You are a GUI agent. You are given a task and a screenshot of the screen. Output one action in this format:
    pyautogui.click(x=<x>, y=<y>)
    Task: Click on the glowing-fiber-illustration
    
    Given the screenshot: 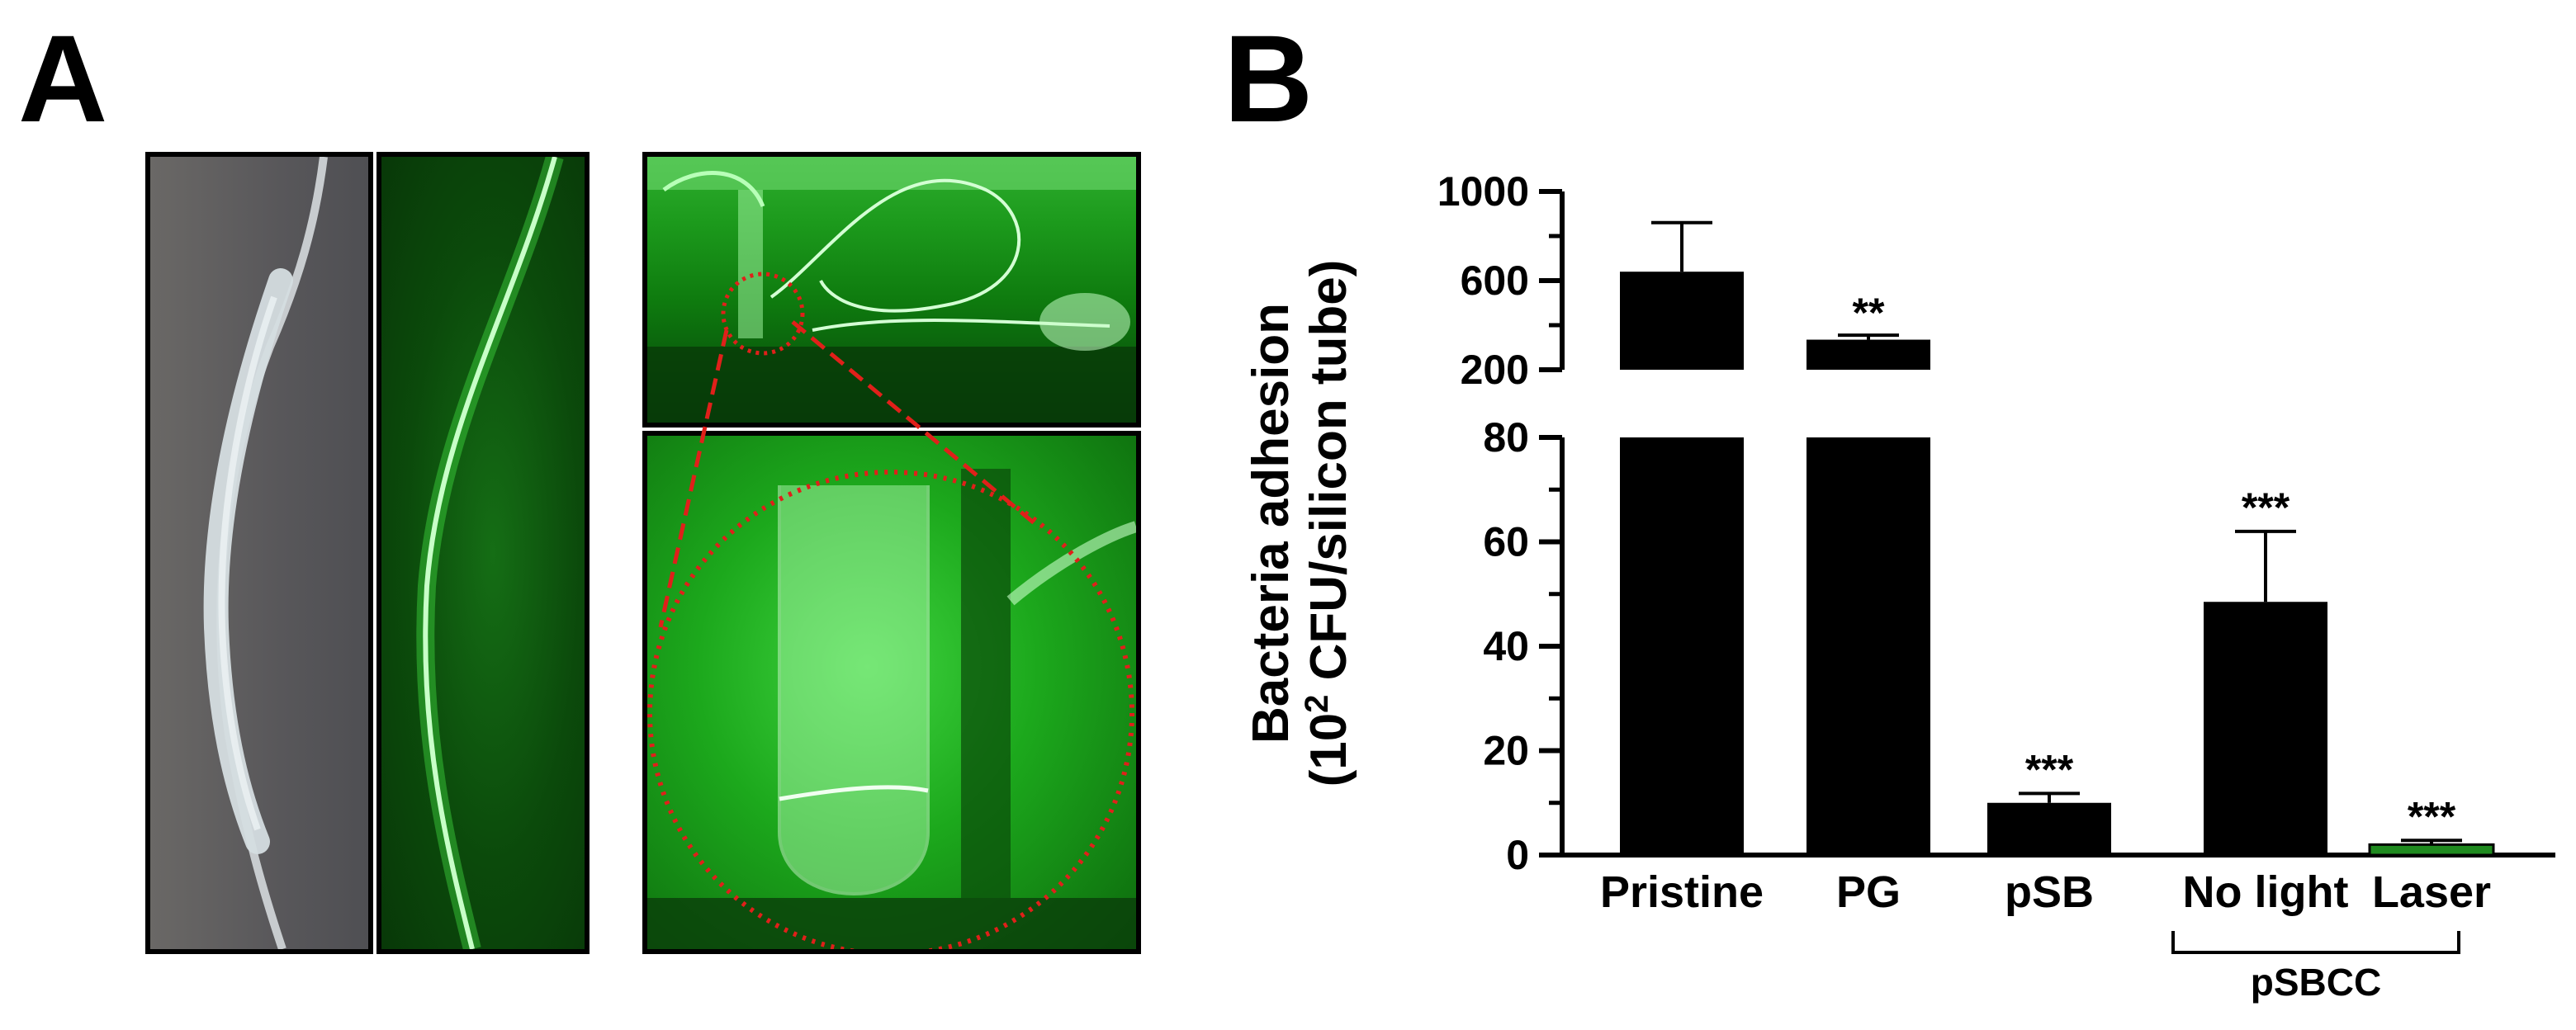 What is the action you would take?
    pyautogui.click(x=490, y=553)
    